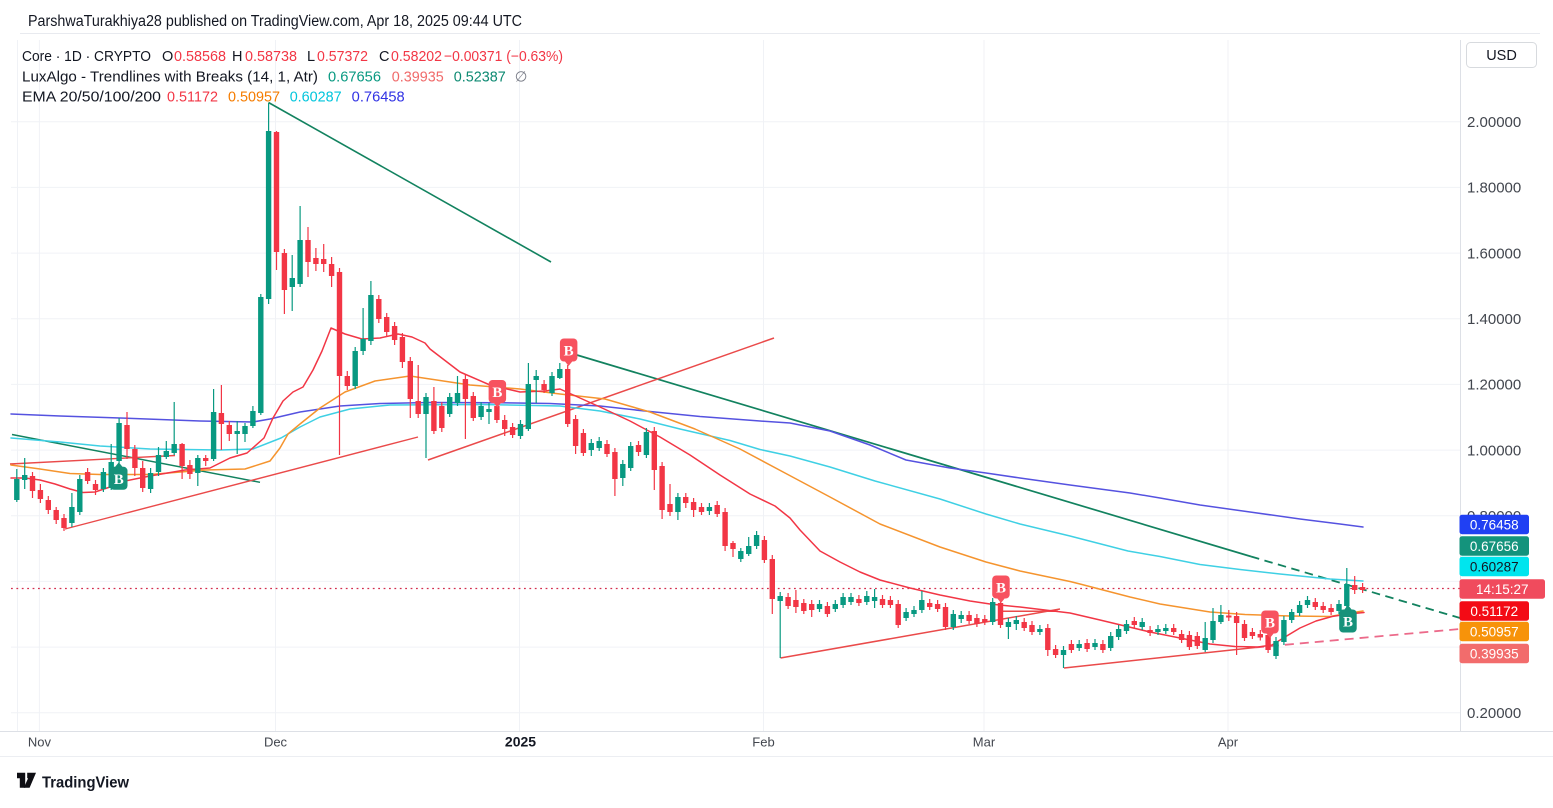  What do you see at coordinates (1494, 713) in the screenshot?
I see `svg-text: 0.20000` at bounding box center [1494, 713].